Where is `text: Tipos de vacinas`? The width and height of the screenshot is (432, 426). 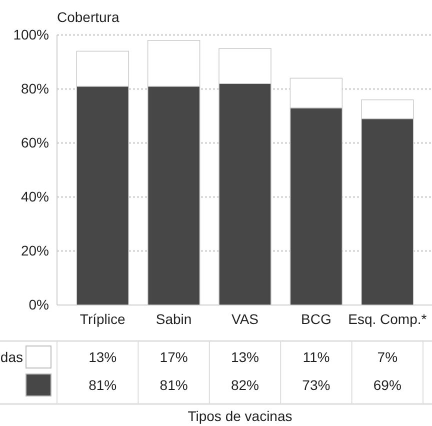
text: Tipos de vacinas is located at coordinates (240, 416).